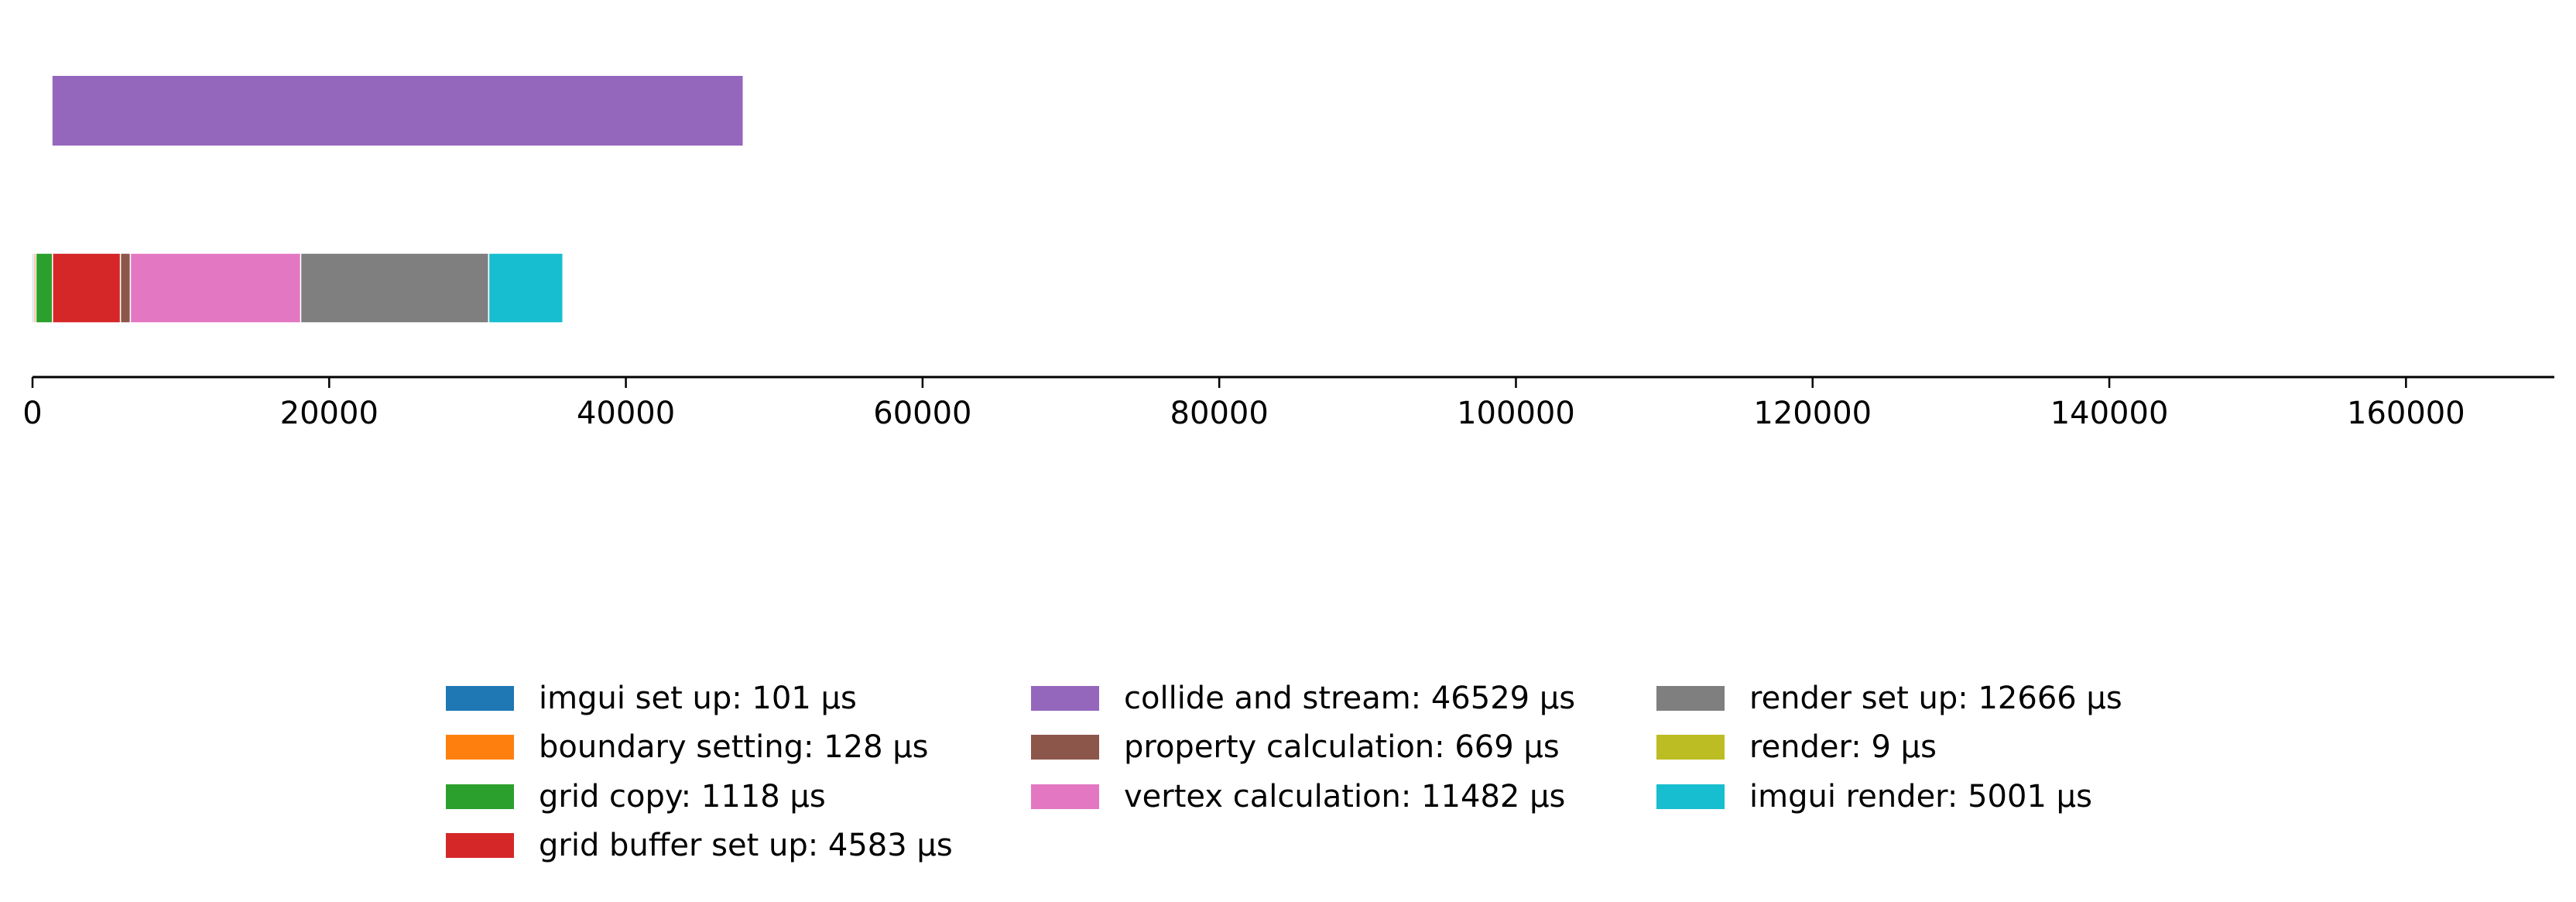 The height and width of the screenshot is (902, 2576). I want to click on x-tick-label: 80000, so click(1219, 413).